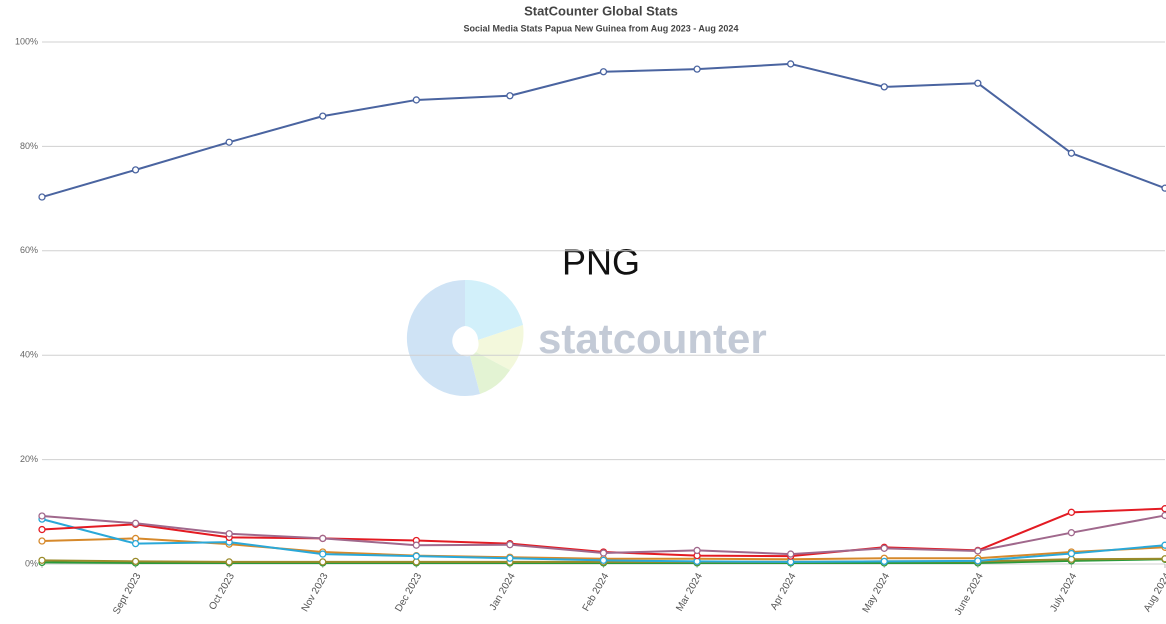 The image size is (1166, 624). Describe the element at coordinates (596, 592) in the screenshot. I see `x-tick-label: Feb 2024` at that location.